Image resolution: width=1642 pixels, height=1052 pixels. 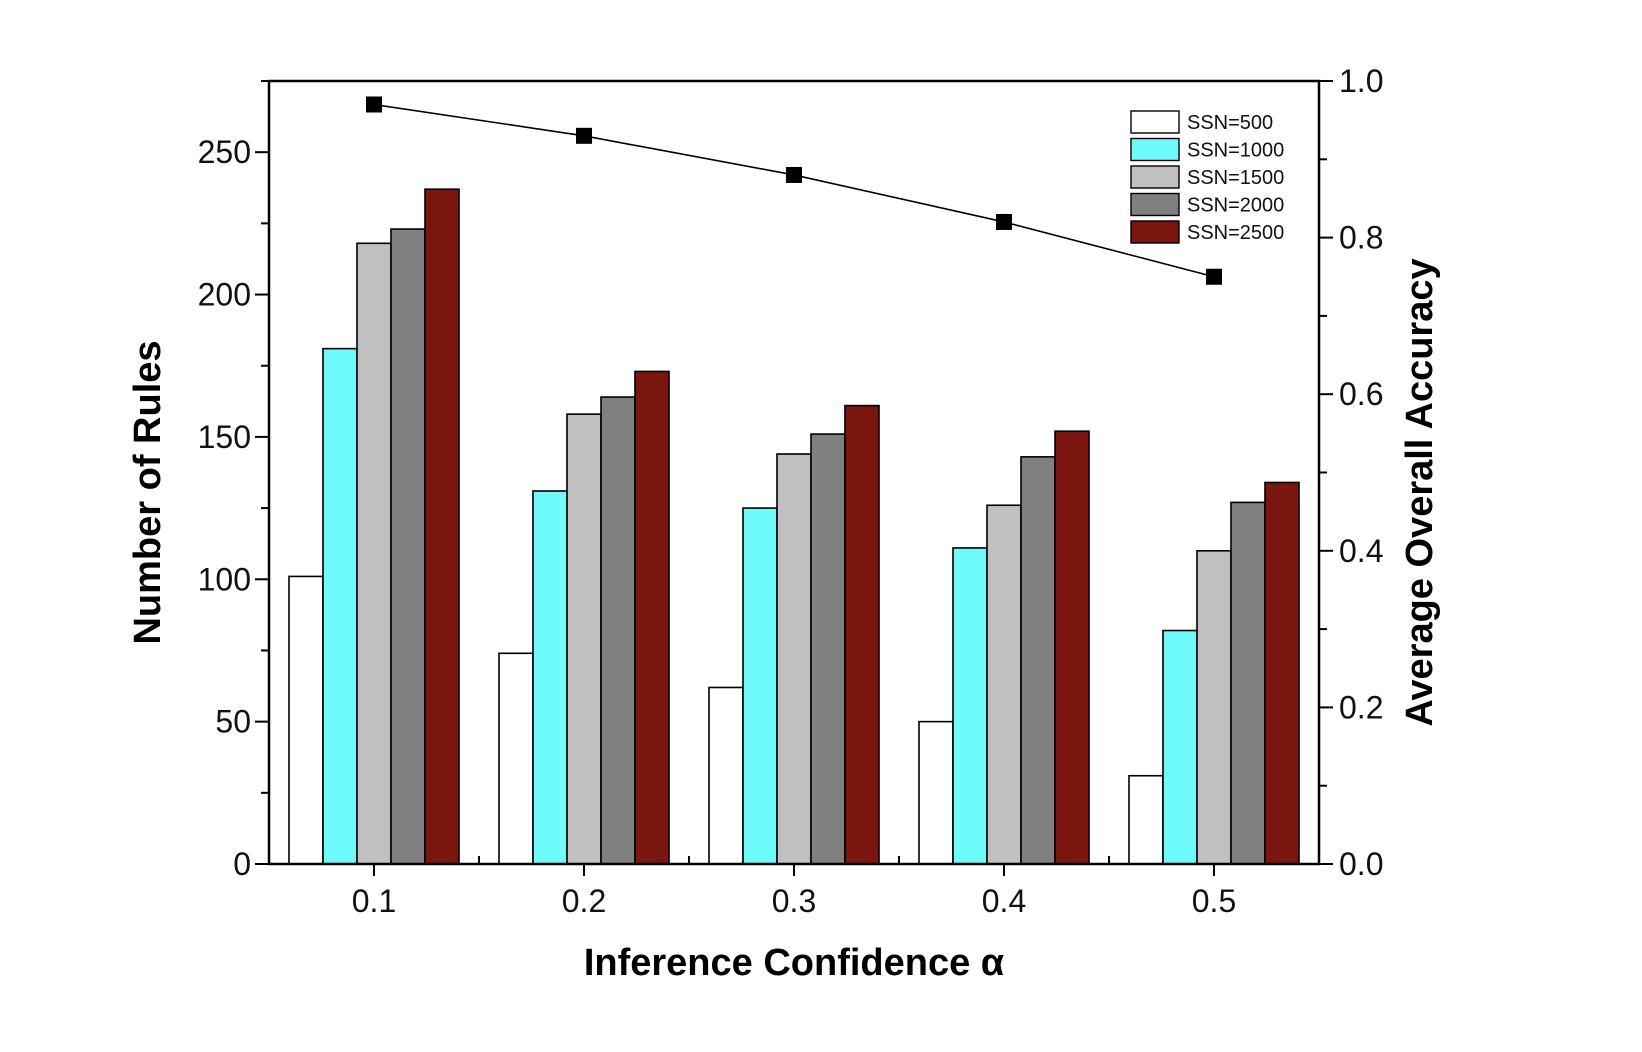 What do you see at coordinates (1235, 151) in the screenshot?
I see `legend-label: SSN=1000` at bounding box center [1235, 151].